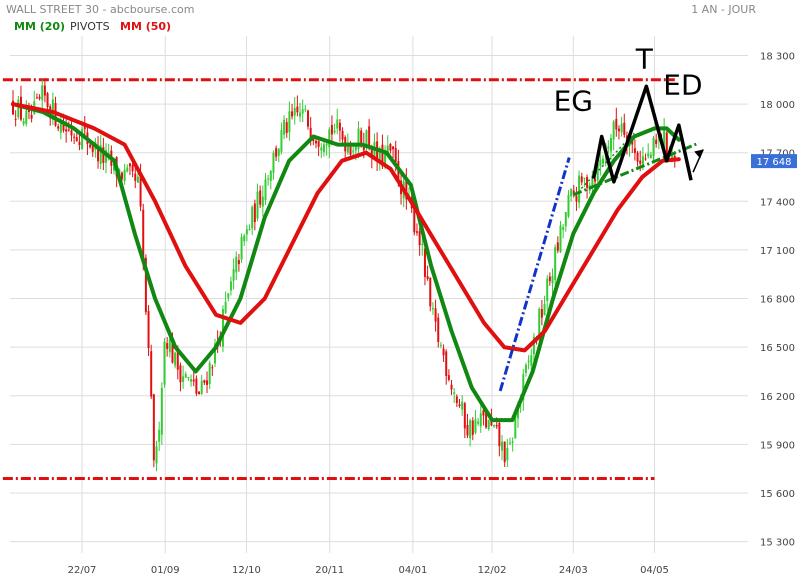 The height and width of the screenshot is (580, 800). I want to click on x-tick-label: 04/05, so click(654, 570).